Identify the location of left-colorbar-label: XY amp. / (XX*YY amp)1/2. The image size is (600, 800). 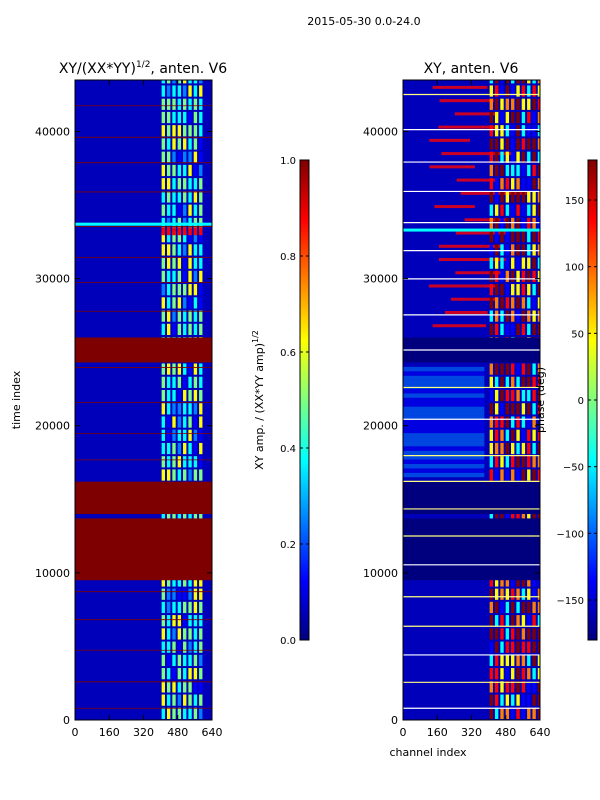
(258, 400).